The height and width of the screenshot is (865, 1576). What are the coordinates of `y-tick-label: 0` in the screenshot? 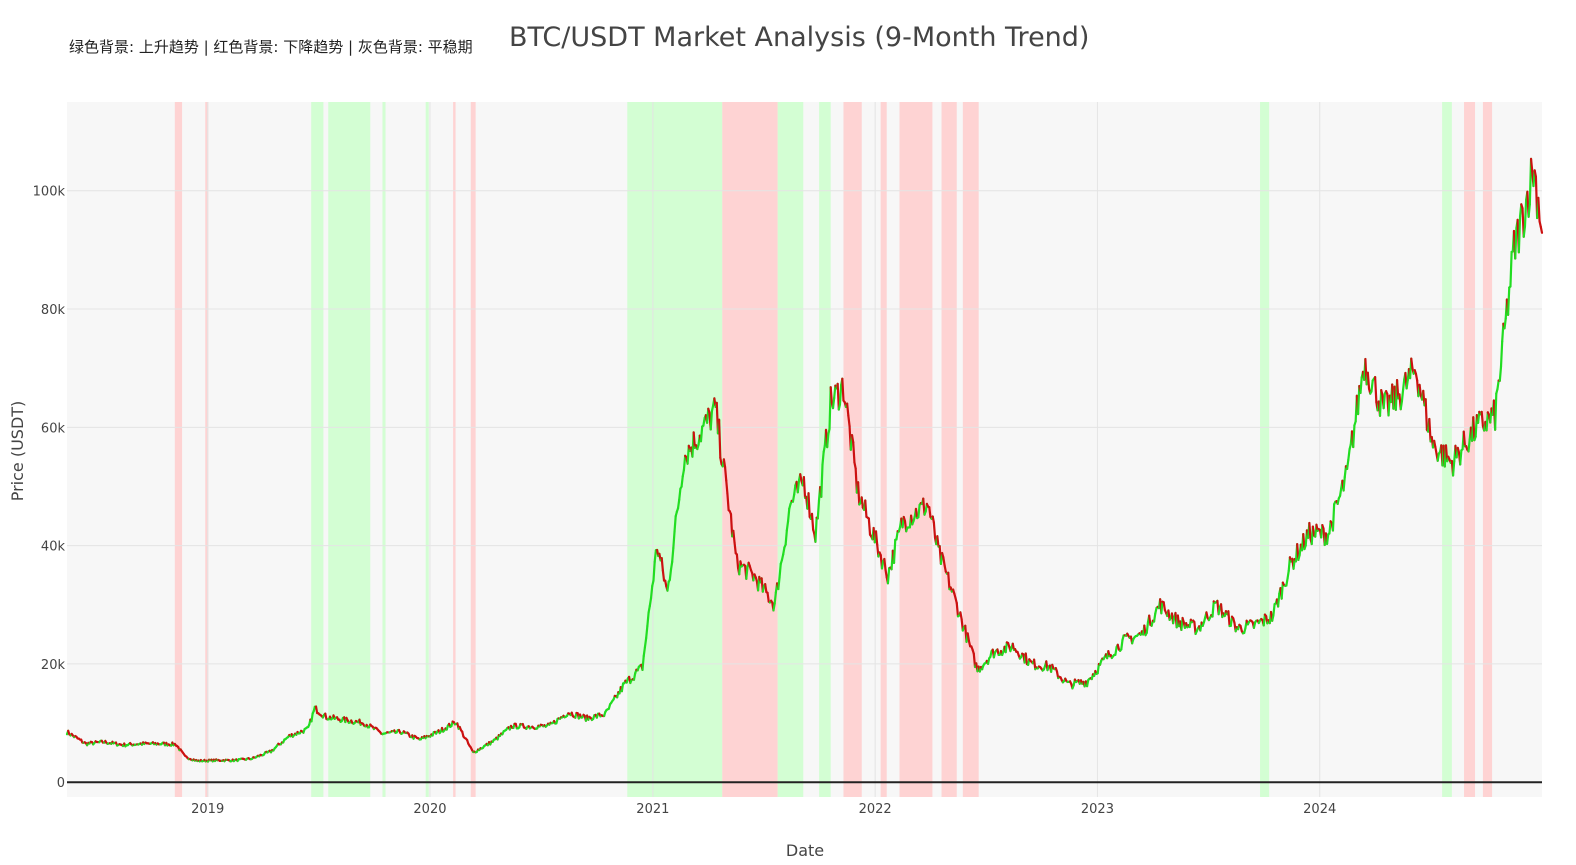 It's located at (61, 783).